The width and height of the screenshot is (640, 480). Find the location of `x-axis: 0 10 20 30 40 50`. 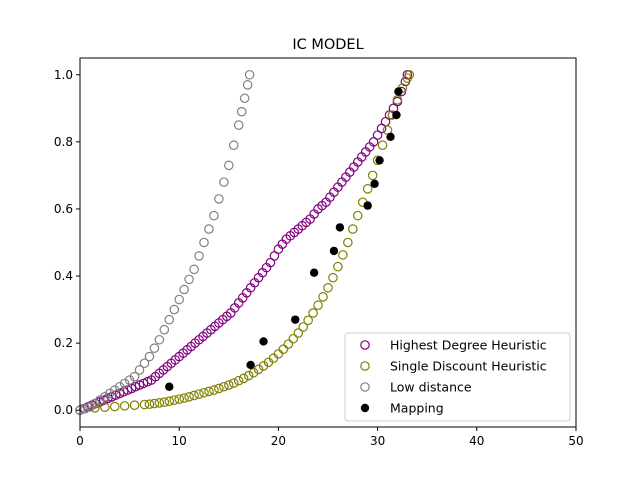

x-axis: 0 10 20 30 40 50 is located at coordinates (330, 437).